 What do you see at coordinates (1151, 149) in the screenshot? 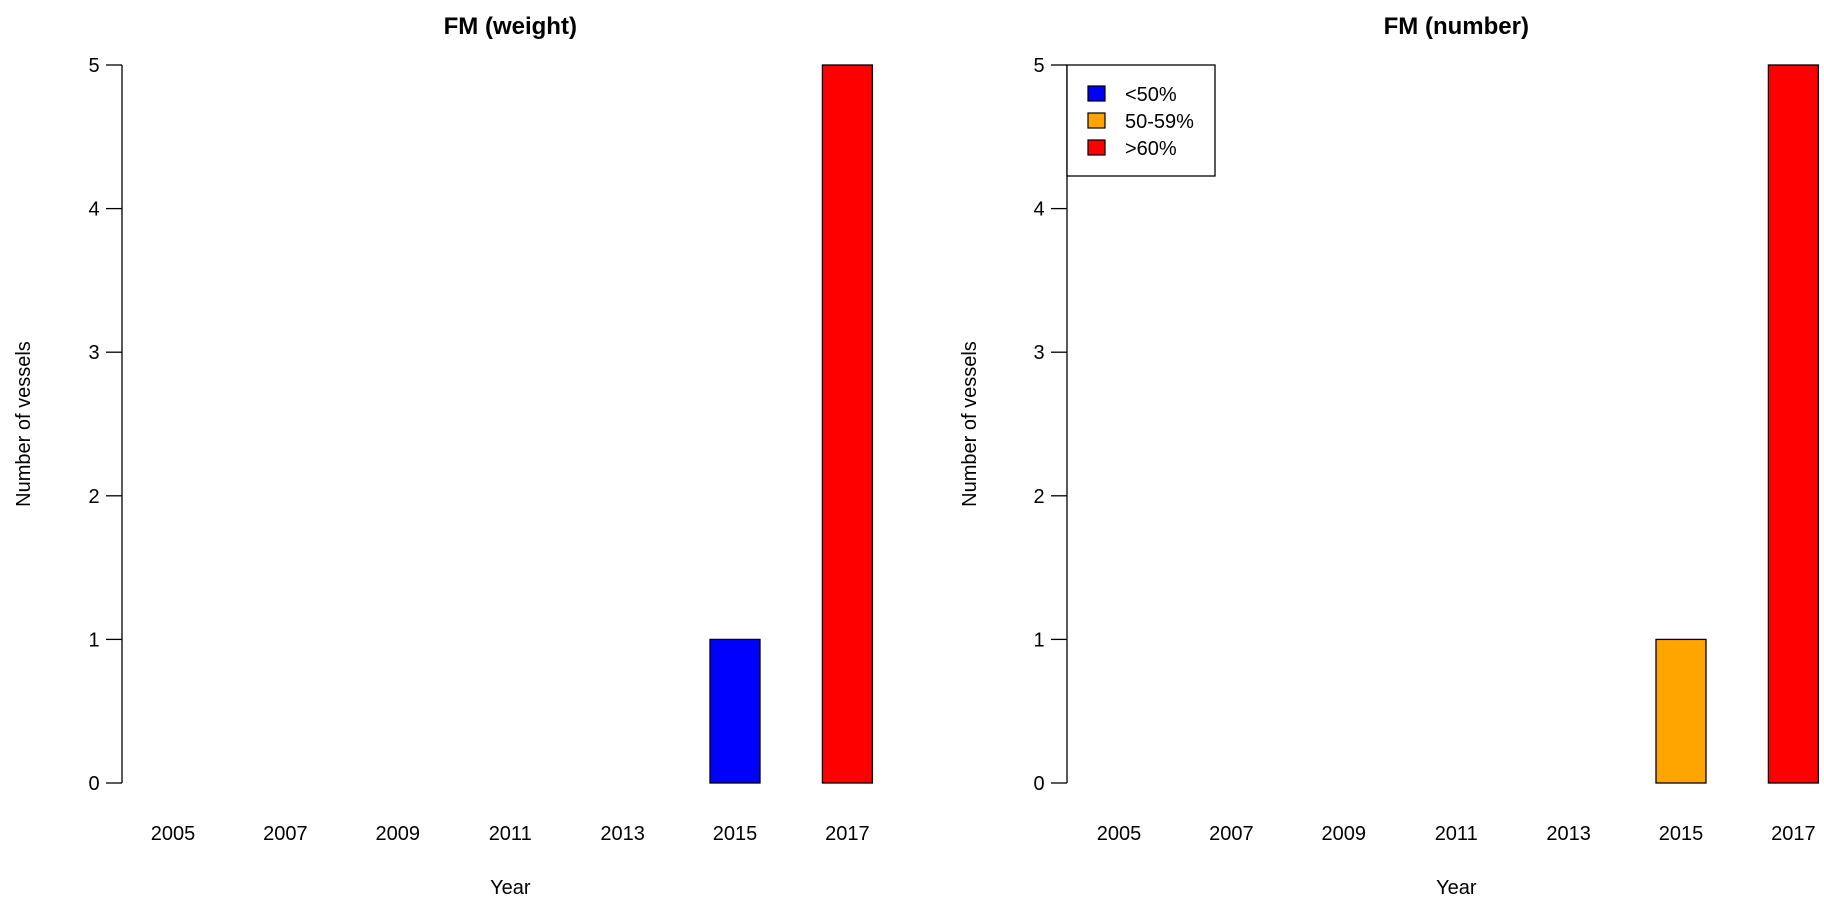
I see `panel-2-legend-label: >60%` at bounding box center [1151, 149].